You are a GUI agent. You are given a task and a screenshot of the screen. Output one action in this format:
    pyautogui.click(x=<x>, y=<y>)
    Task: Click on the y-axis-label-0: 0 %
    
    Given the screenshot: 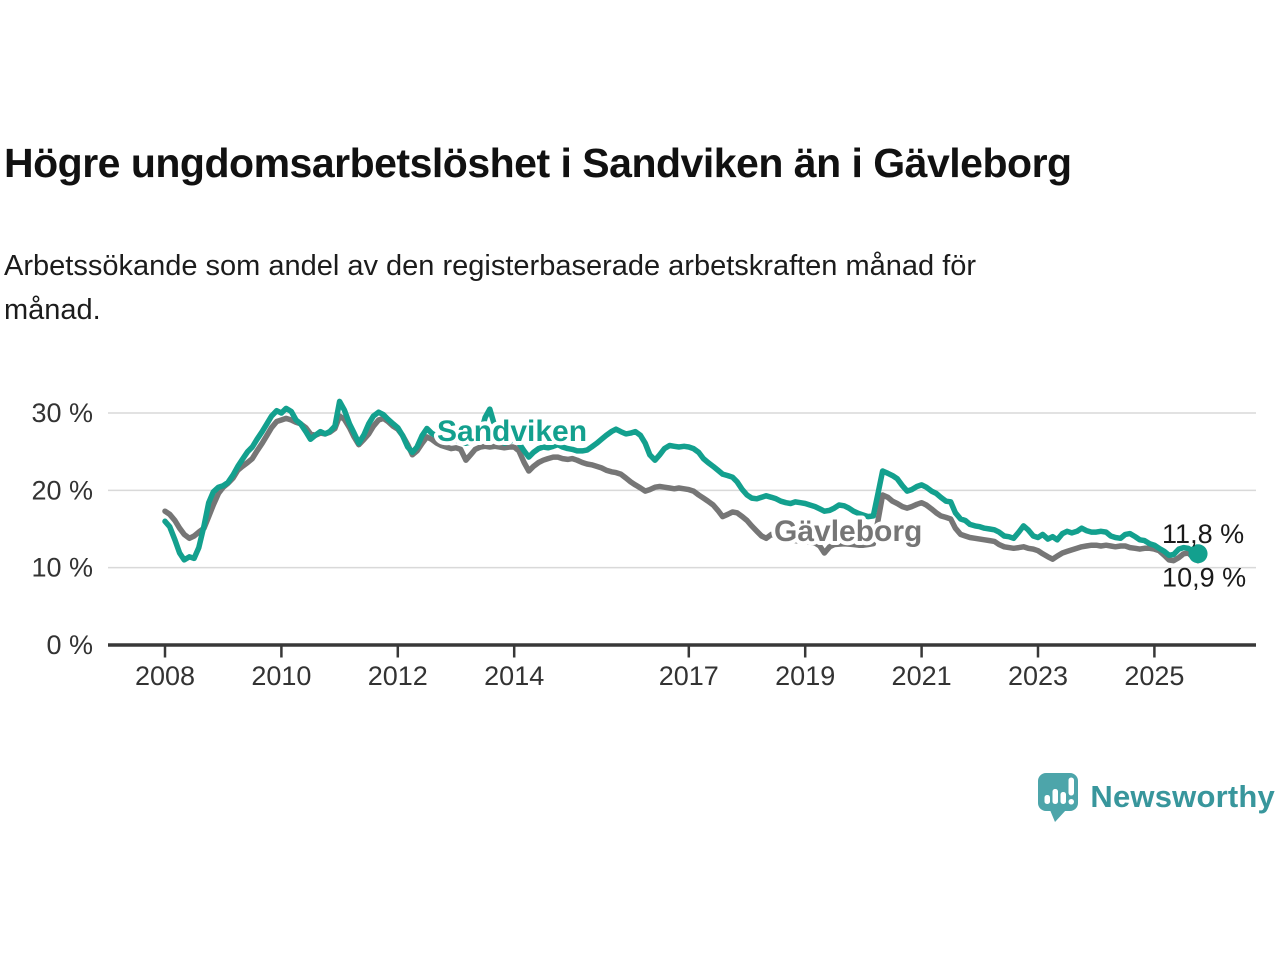 What is the action you would take?
    pyautogui.click(x=69, y=645)
    